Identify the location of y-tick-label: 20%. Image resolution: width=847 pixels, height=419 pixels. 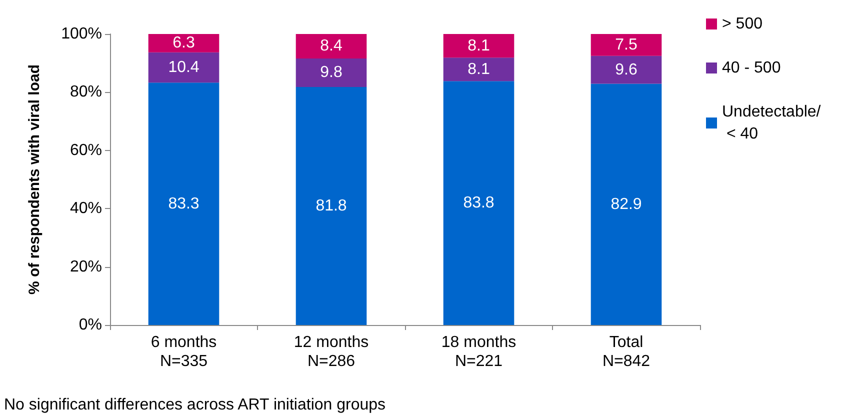
(86, 267).